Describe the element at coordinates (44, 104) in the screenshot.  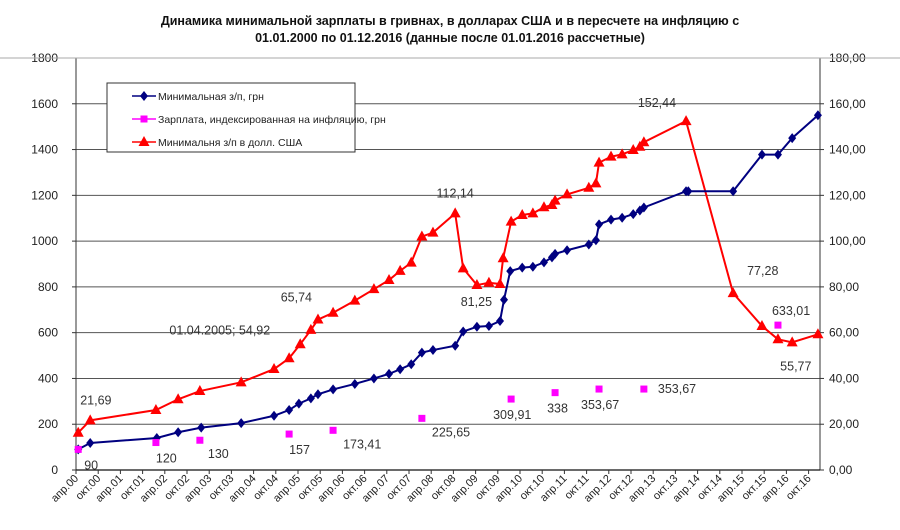
I see `y-left-tick-label: 1600` at that location.